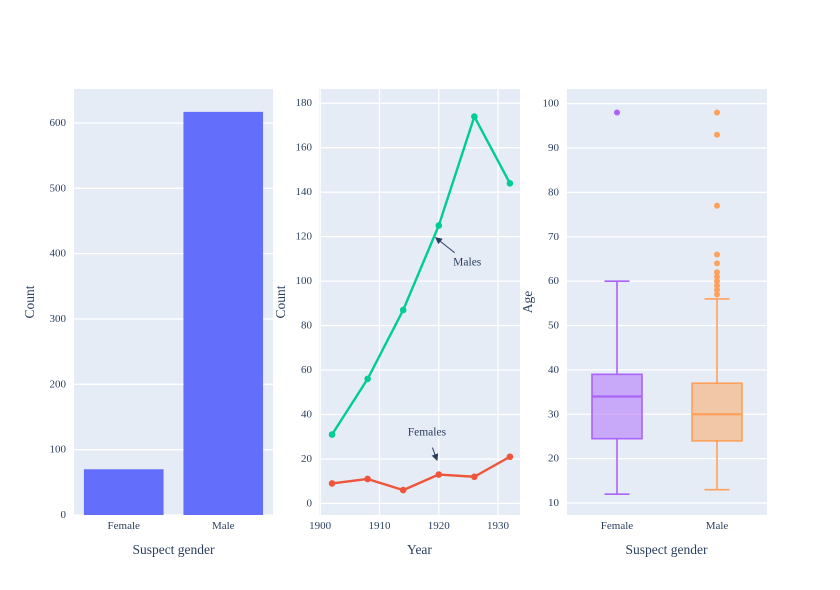 The image size is (840, 590). What do you see at coordinates (427, 433) in the screenshot?
I see `annotation-females: Females` at bounding box center [427, 433].